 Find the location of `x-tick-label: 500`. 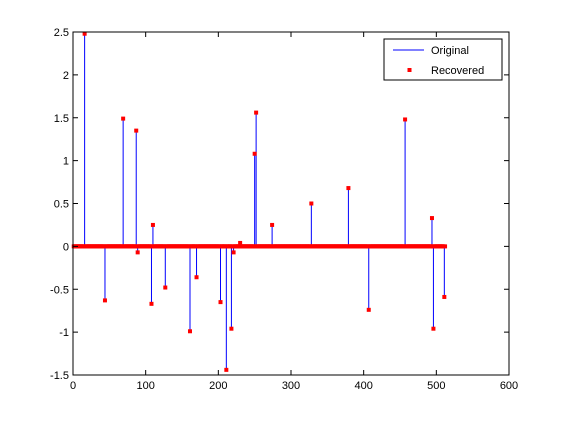

x-tick-label: 500 is located at coordinates (436, 386).